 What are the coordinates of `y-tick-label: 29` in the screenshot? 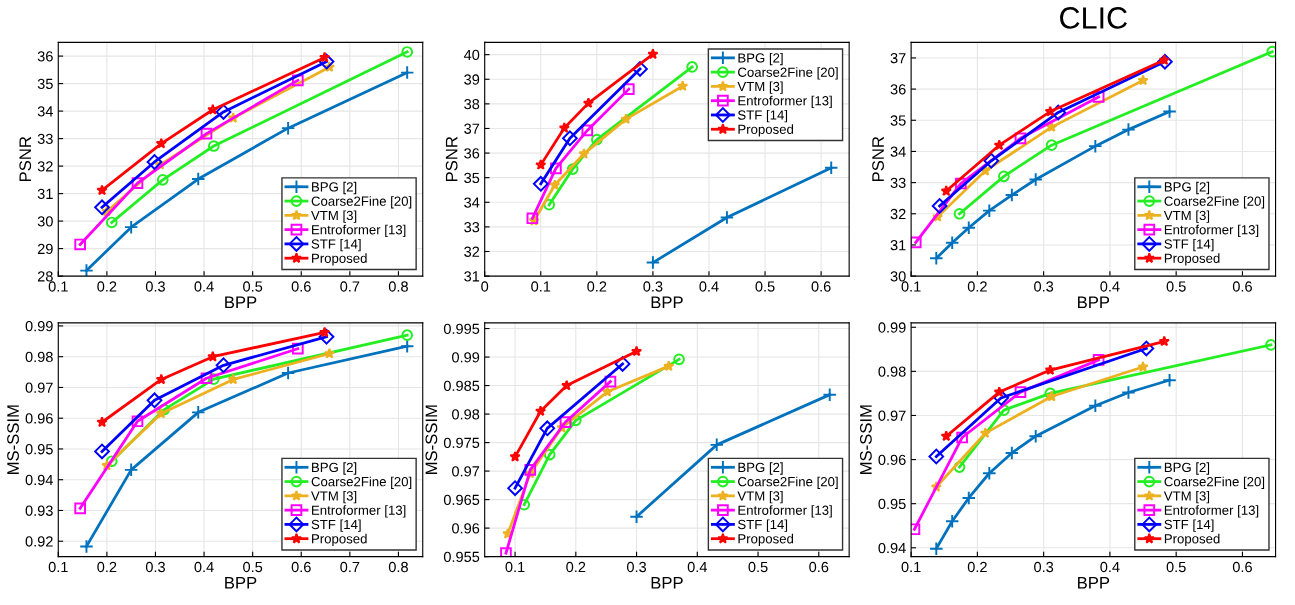 It's located at (45, 249).